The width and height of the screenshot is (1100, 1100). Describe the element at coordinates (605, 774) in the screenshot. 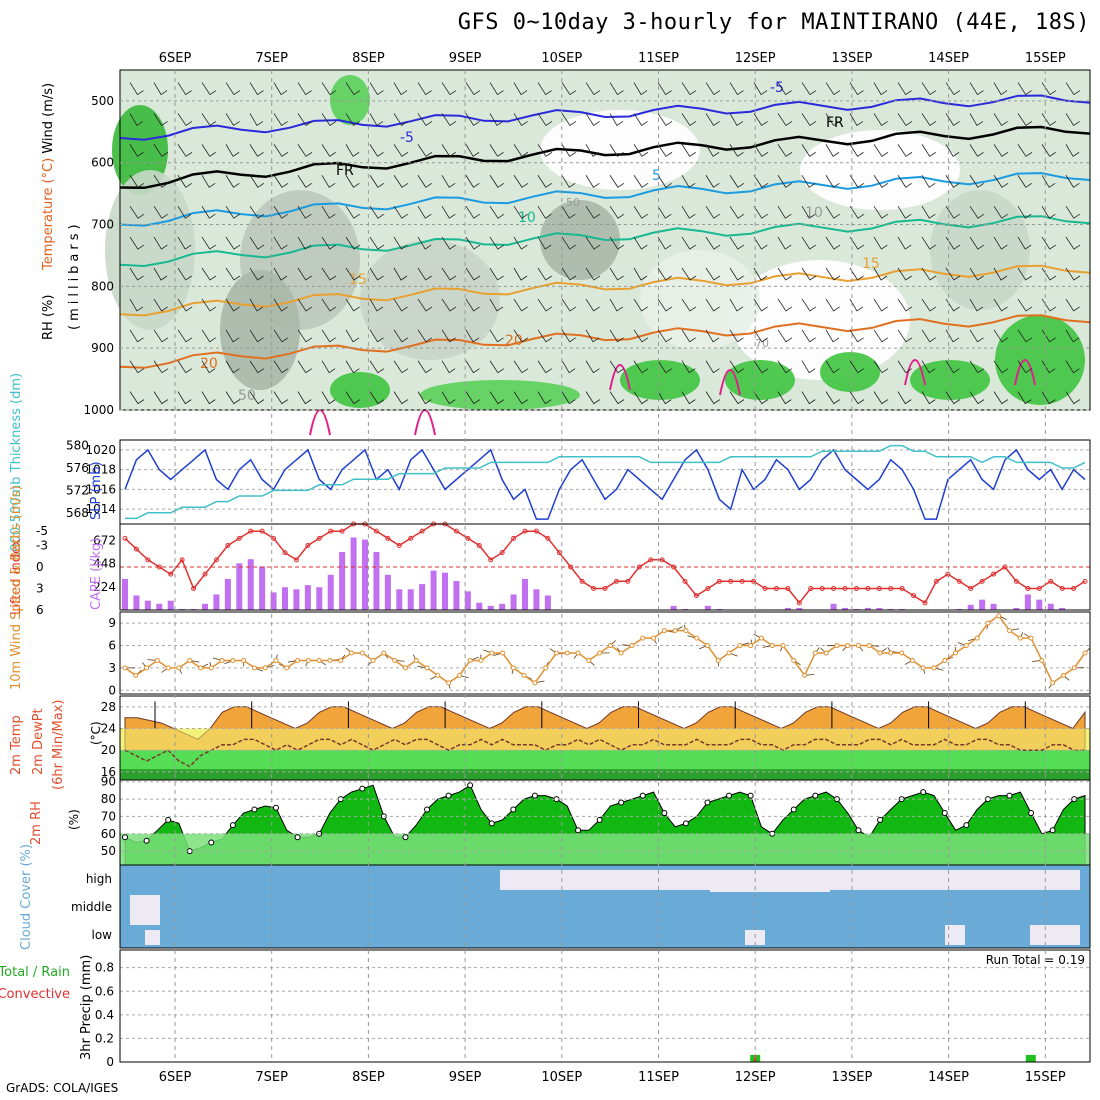

I see `temp-band` at that location.